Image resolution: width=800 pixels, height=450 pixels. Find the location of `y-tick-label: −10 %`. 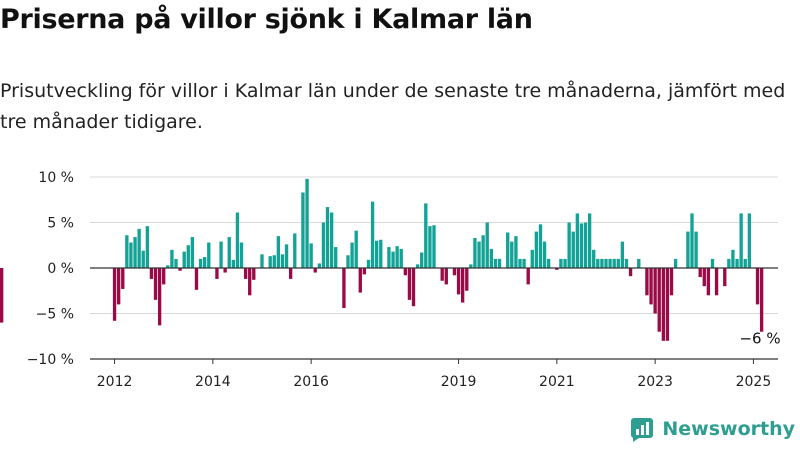

y-tick-label: −10 % is located at coordinates (50, 360).